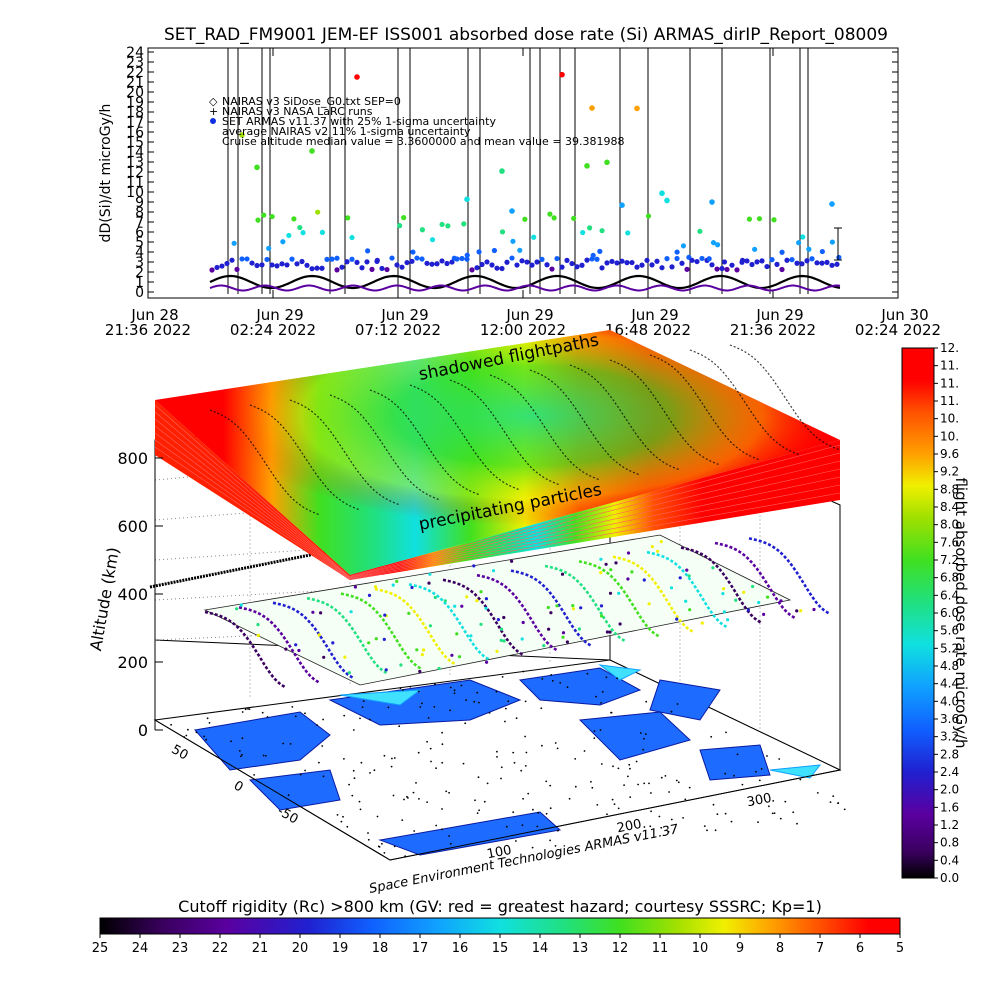 This screenshot has height=1000, width=1000. I want to click on right-colorbar-tick-label: 2.0, so click(949, 790).